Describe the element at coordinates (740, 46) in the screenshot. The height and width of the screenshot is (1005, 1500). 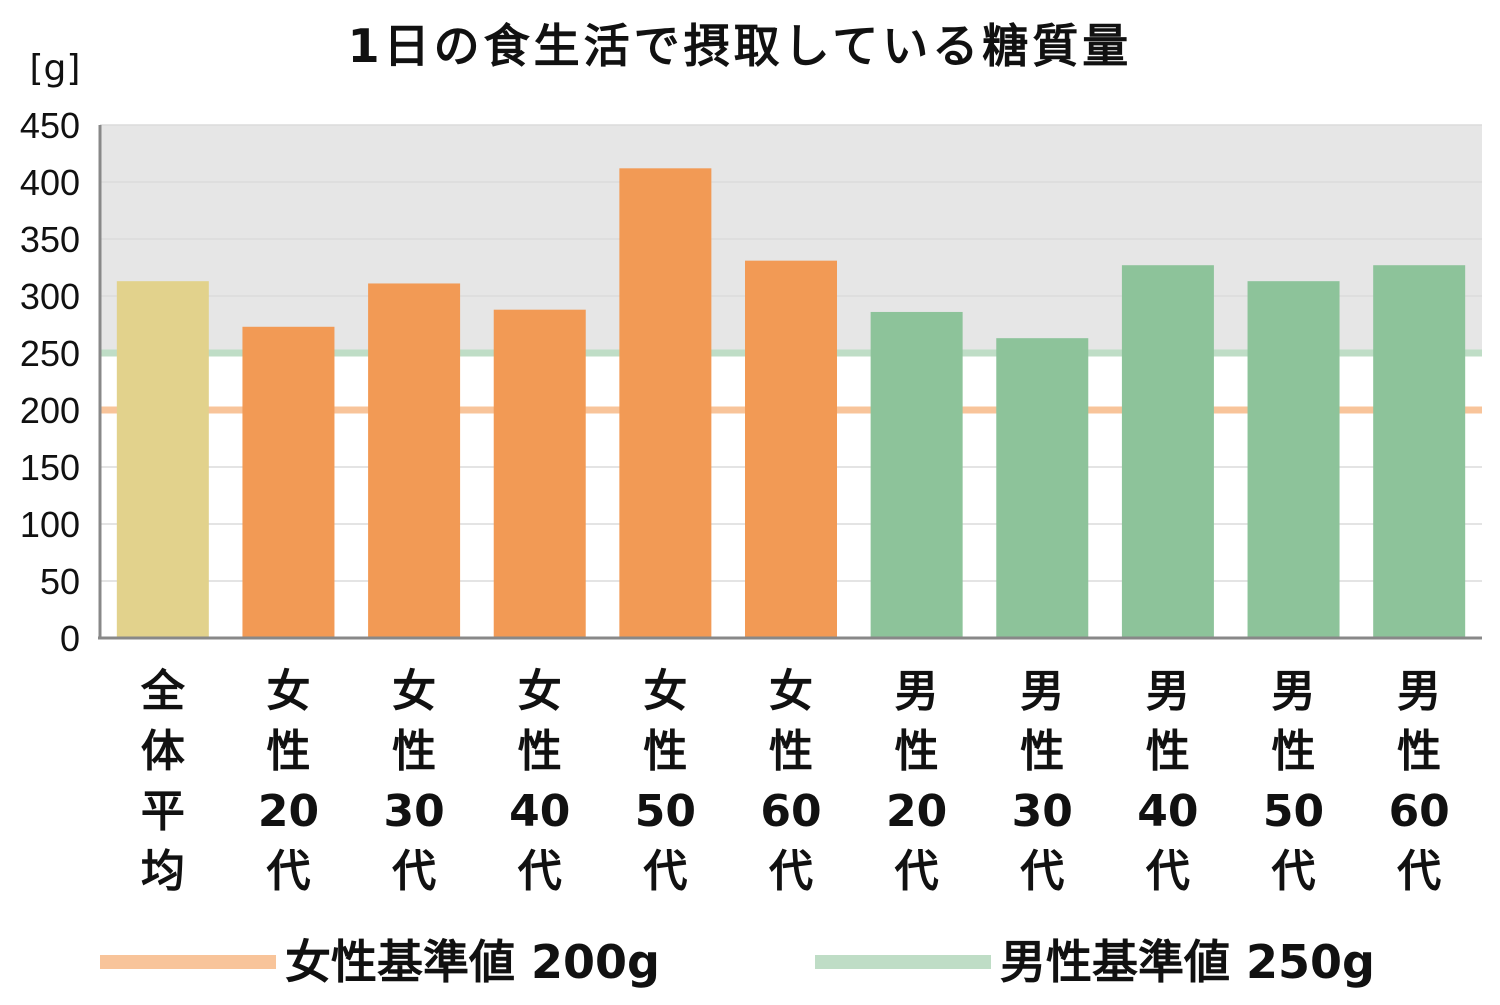
I see `chart-title: 1日の食生活で摂取している糖質量` at that location.